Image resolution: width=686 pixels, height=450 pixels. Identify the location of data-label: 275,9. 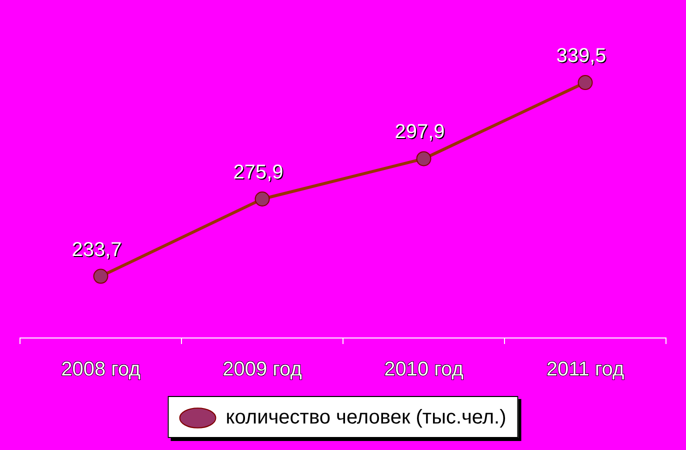
(259, 173).